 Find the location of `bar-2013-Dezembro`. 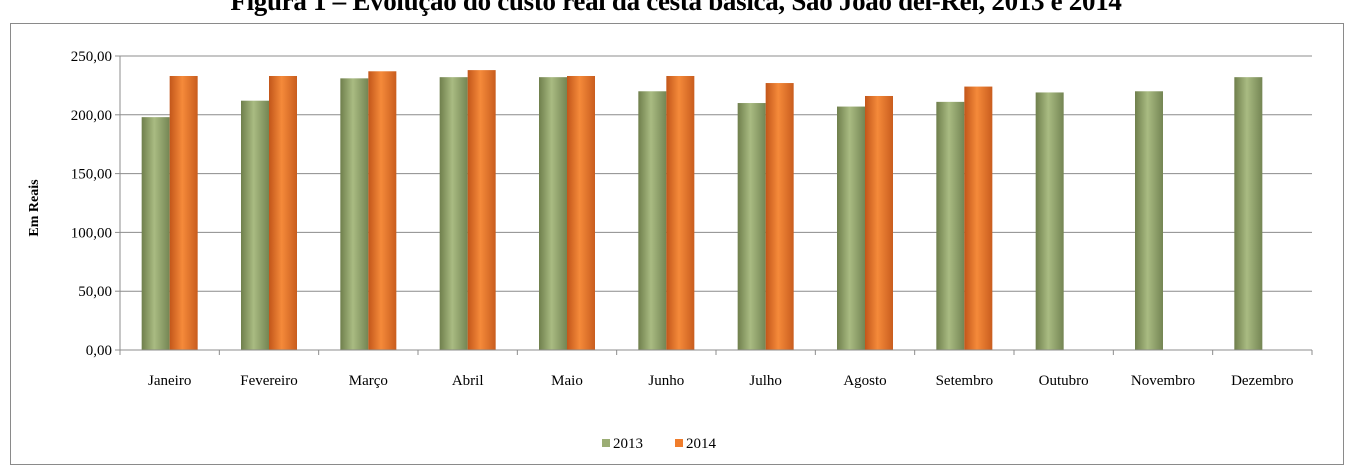

bar-2013-Dezembro is located at coordinates (1248, 213).